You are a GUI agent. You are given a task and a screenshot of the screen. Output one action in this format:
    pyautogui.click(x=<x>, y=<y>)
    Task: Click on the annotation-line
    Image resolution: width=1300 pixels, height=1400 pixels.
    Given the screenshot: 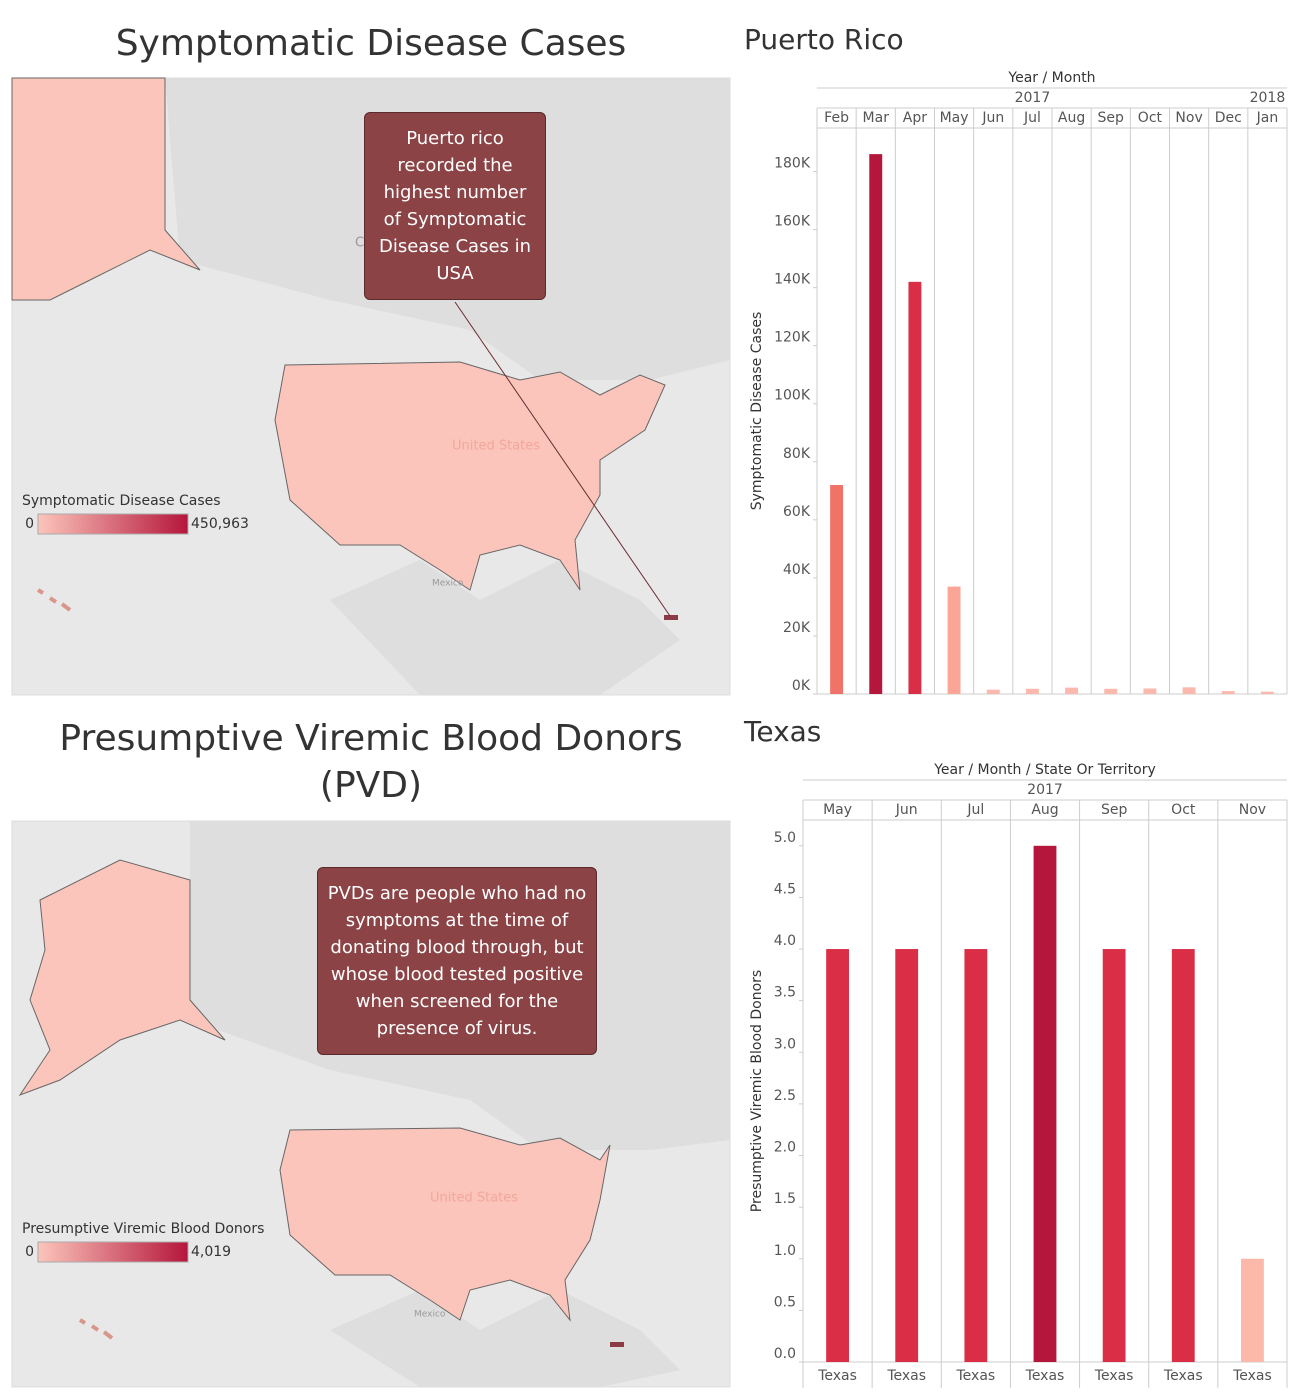 What is the action you would take?
    pyautogui.click(x=562, y=459)
    